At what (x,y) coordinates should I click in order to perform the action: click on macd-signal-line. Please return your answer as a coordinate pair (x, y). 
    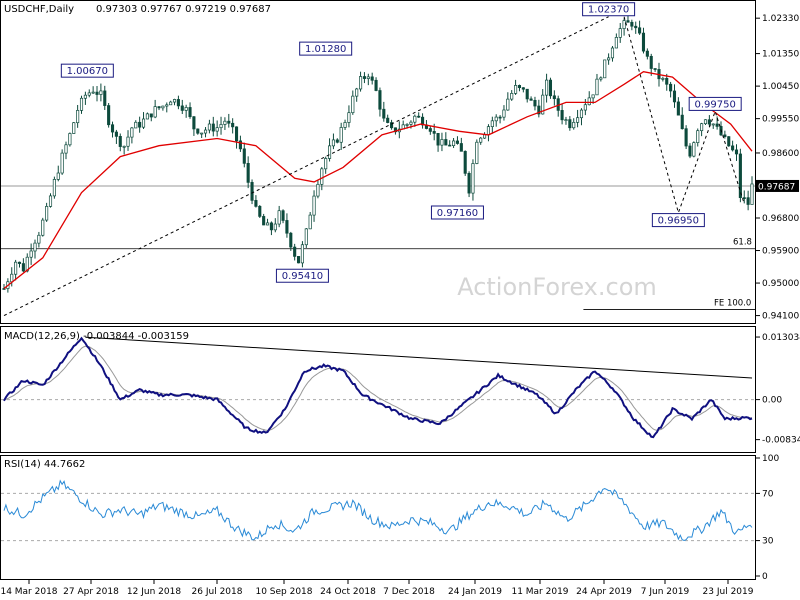
    Looking at the image, I should click on (378, 388).